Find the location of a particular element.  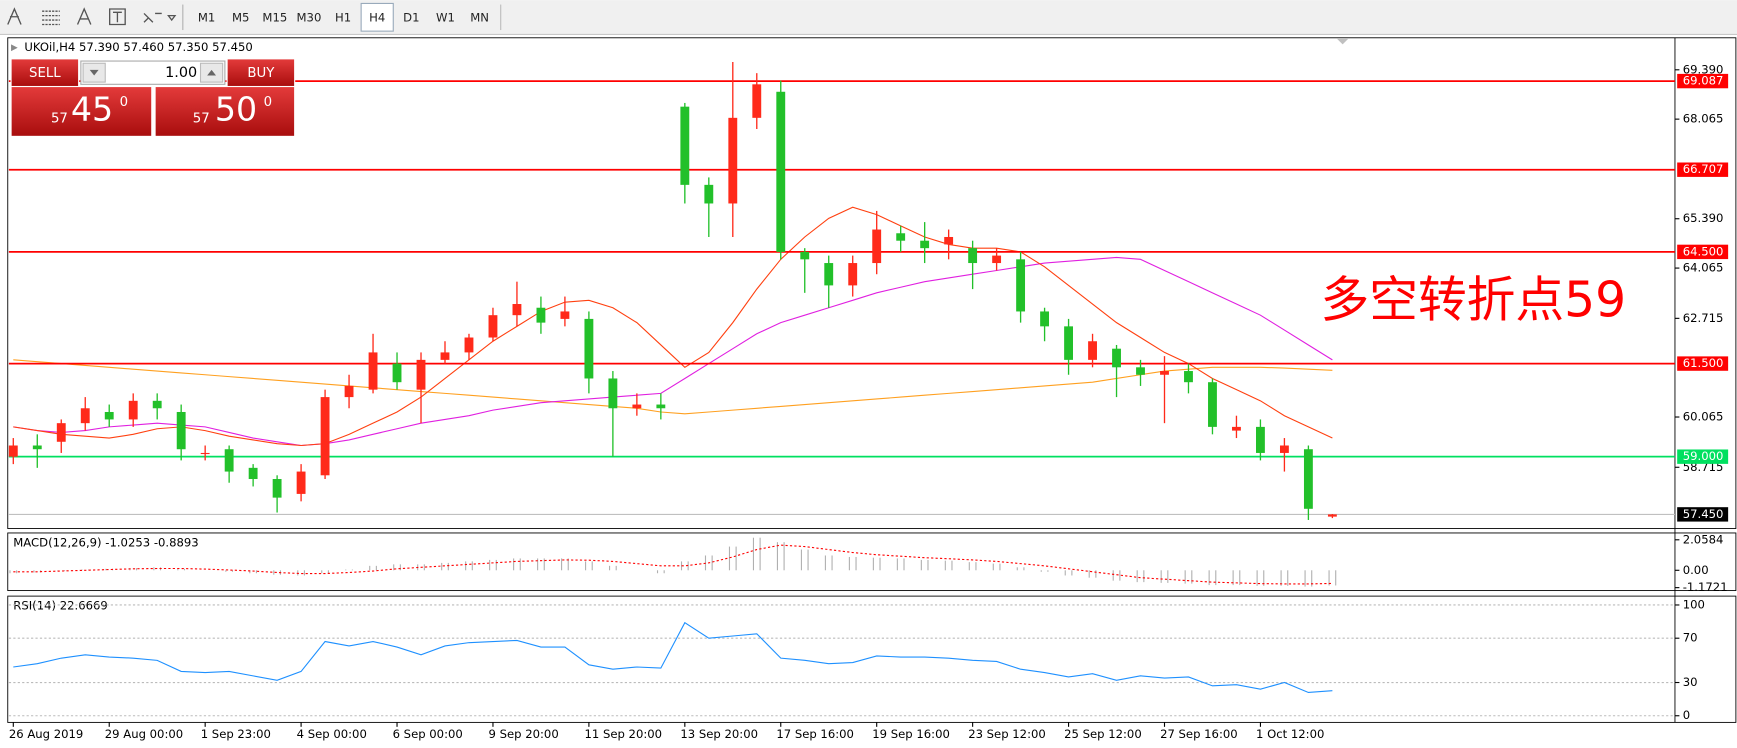

y-tick-label: -1.1721 is located at coordinates (1705, 587).